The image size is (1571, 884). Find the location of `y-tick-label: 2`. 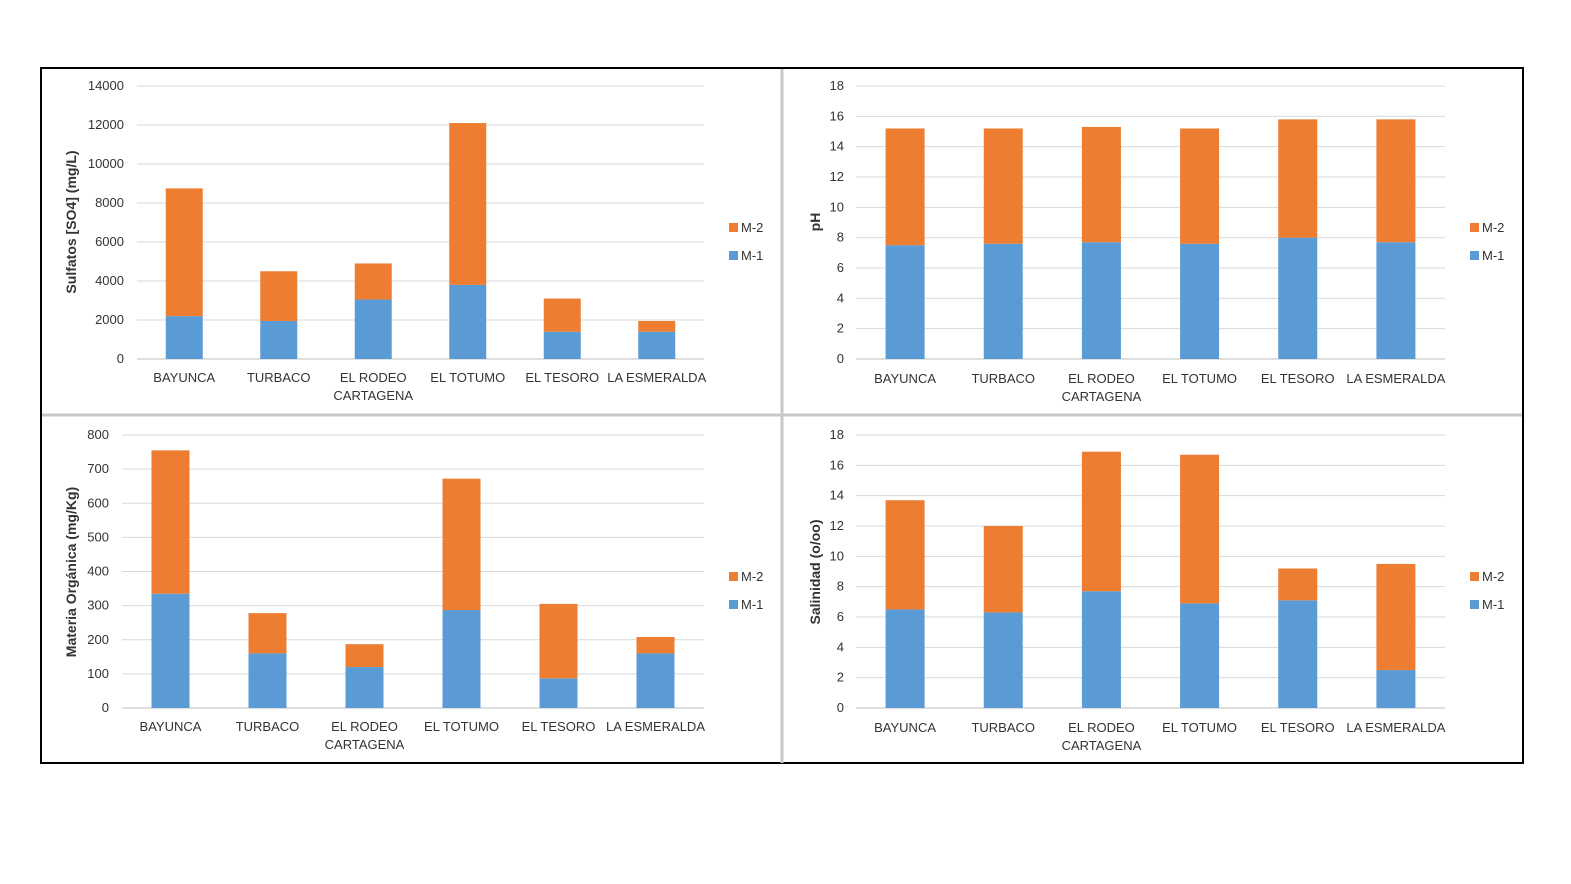

y-tick-label: 2 is located at coordinates (840, 328).